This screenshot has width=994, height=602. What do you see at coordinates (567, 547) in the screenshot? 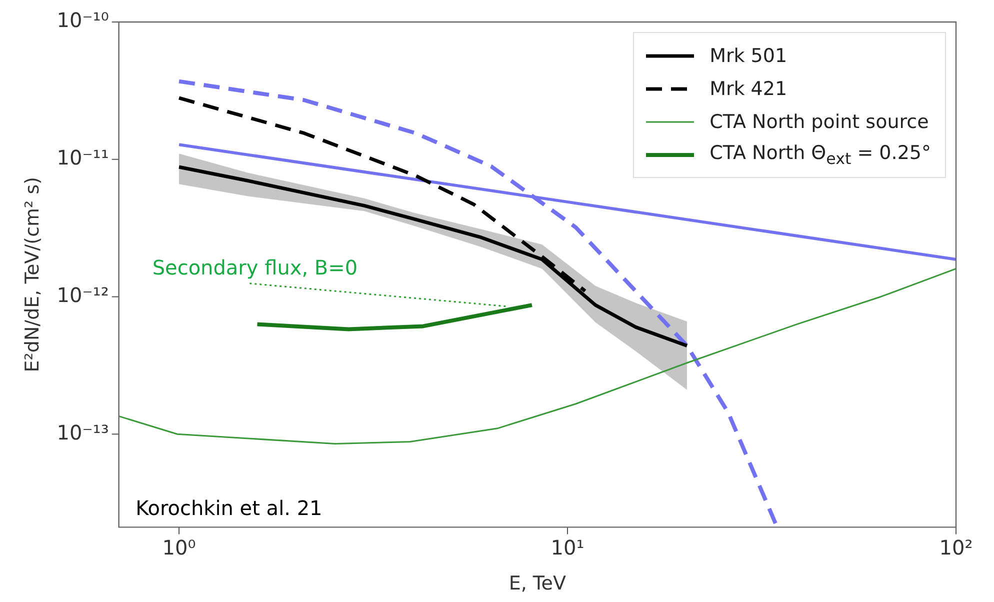
I see `x-tick-label: 10¹` at bounding box center [567, 547].